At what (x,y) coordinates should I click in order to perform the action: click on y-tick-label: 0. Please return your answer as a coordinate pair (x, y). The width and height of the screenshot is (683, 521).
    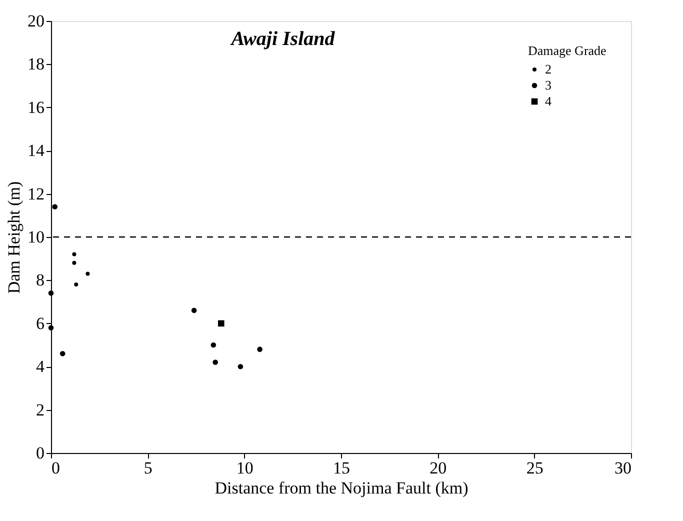
    Looking at the image, I should click on (40, 453).